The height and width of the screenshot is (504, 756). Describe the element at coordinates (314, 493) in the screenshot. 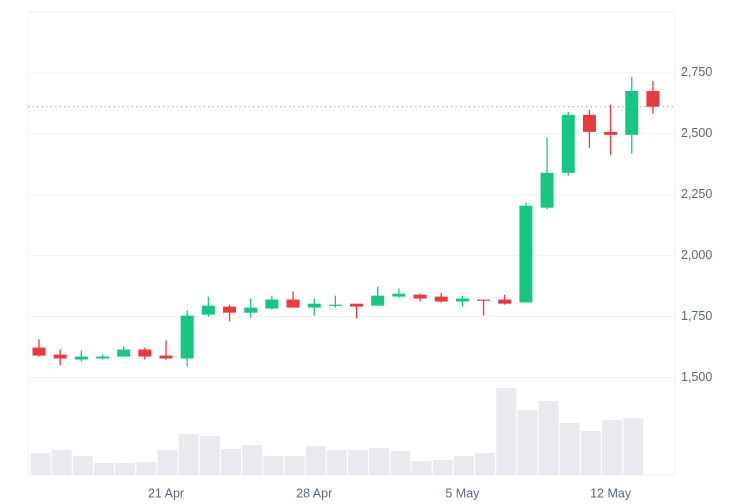

I see `x-tick-label: 28 Apr` at that location.